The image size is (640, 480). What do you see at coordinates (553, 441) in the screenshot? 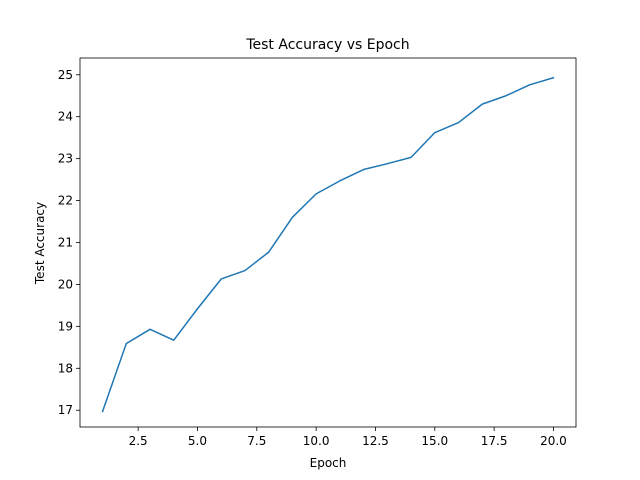
I see `x-tick-label: 20.0` at bounding box center [553, 441].